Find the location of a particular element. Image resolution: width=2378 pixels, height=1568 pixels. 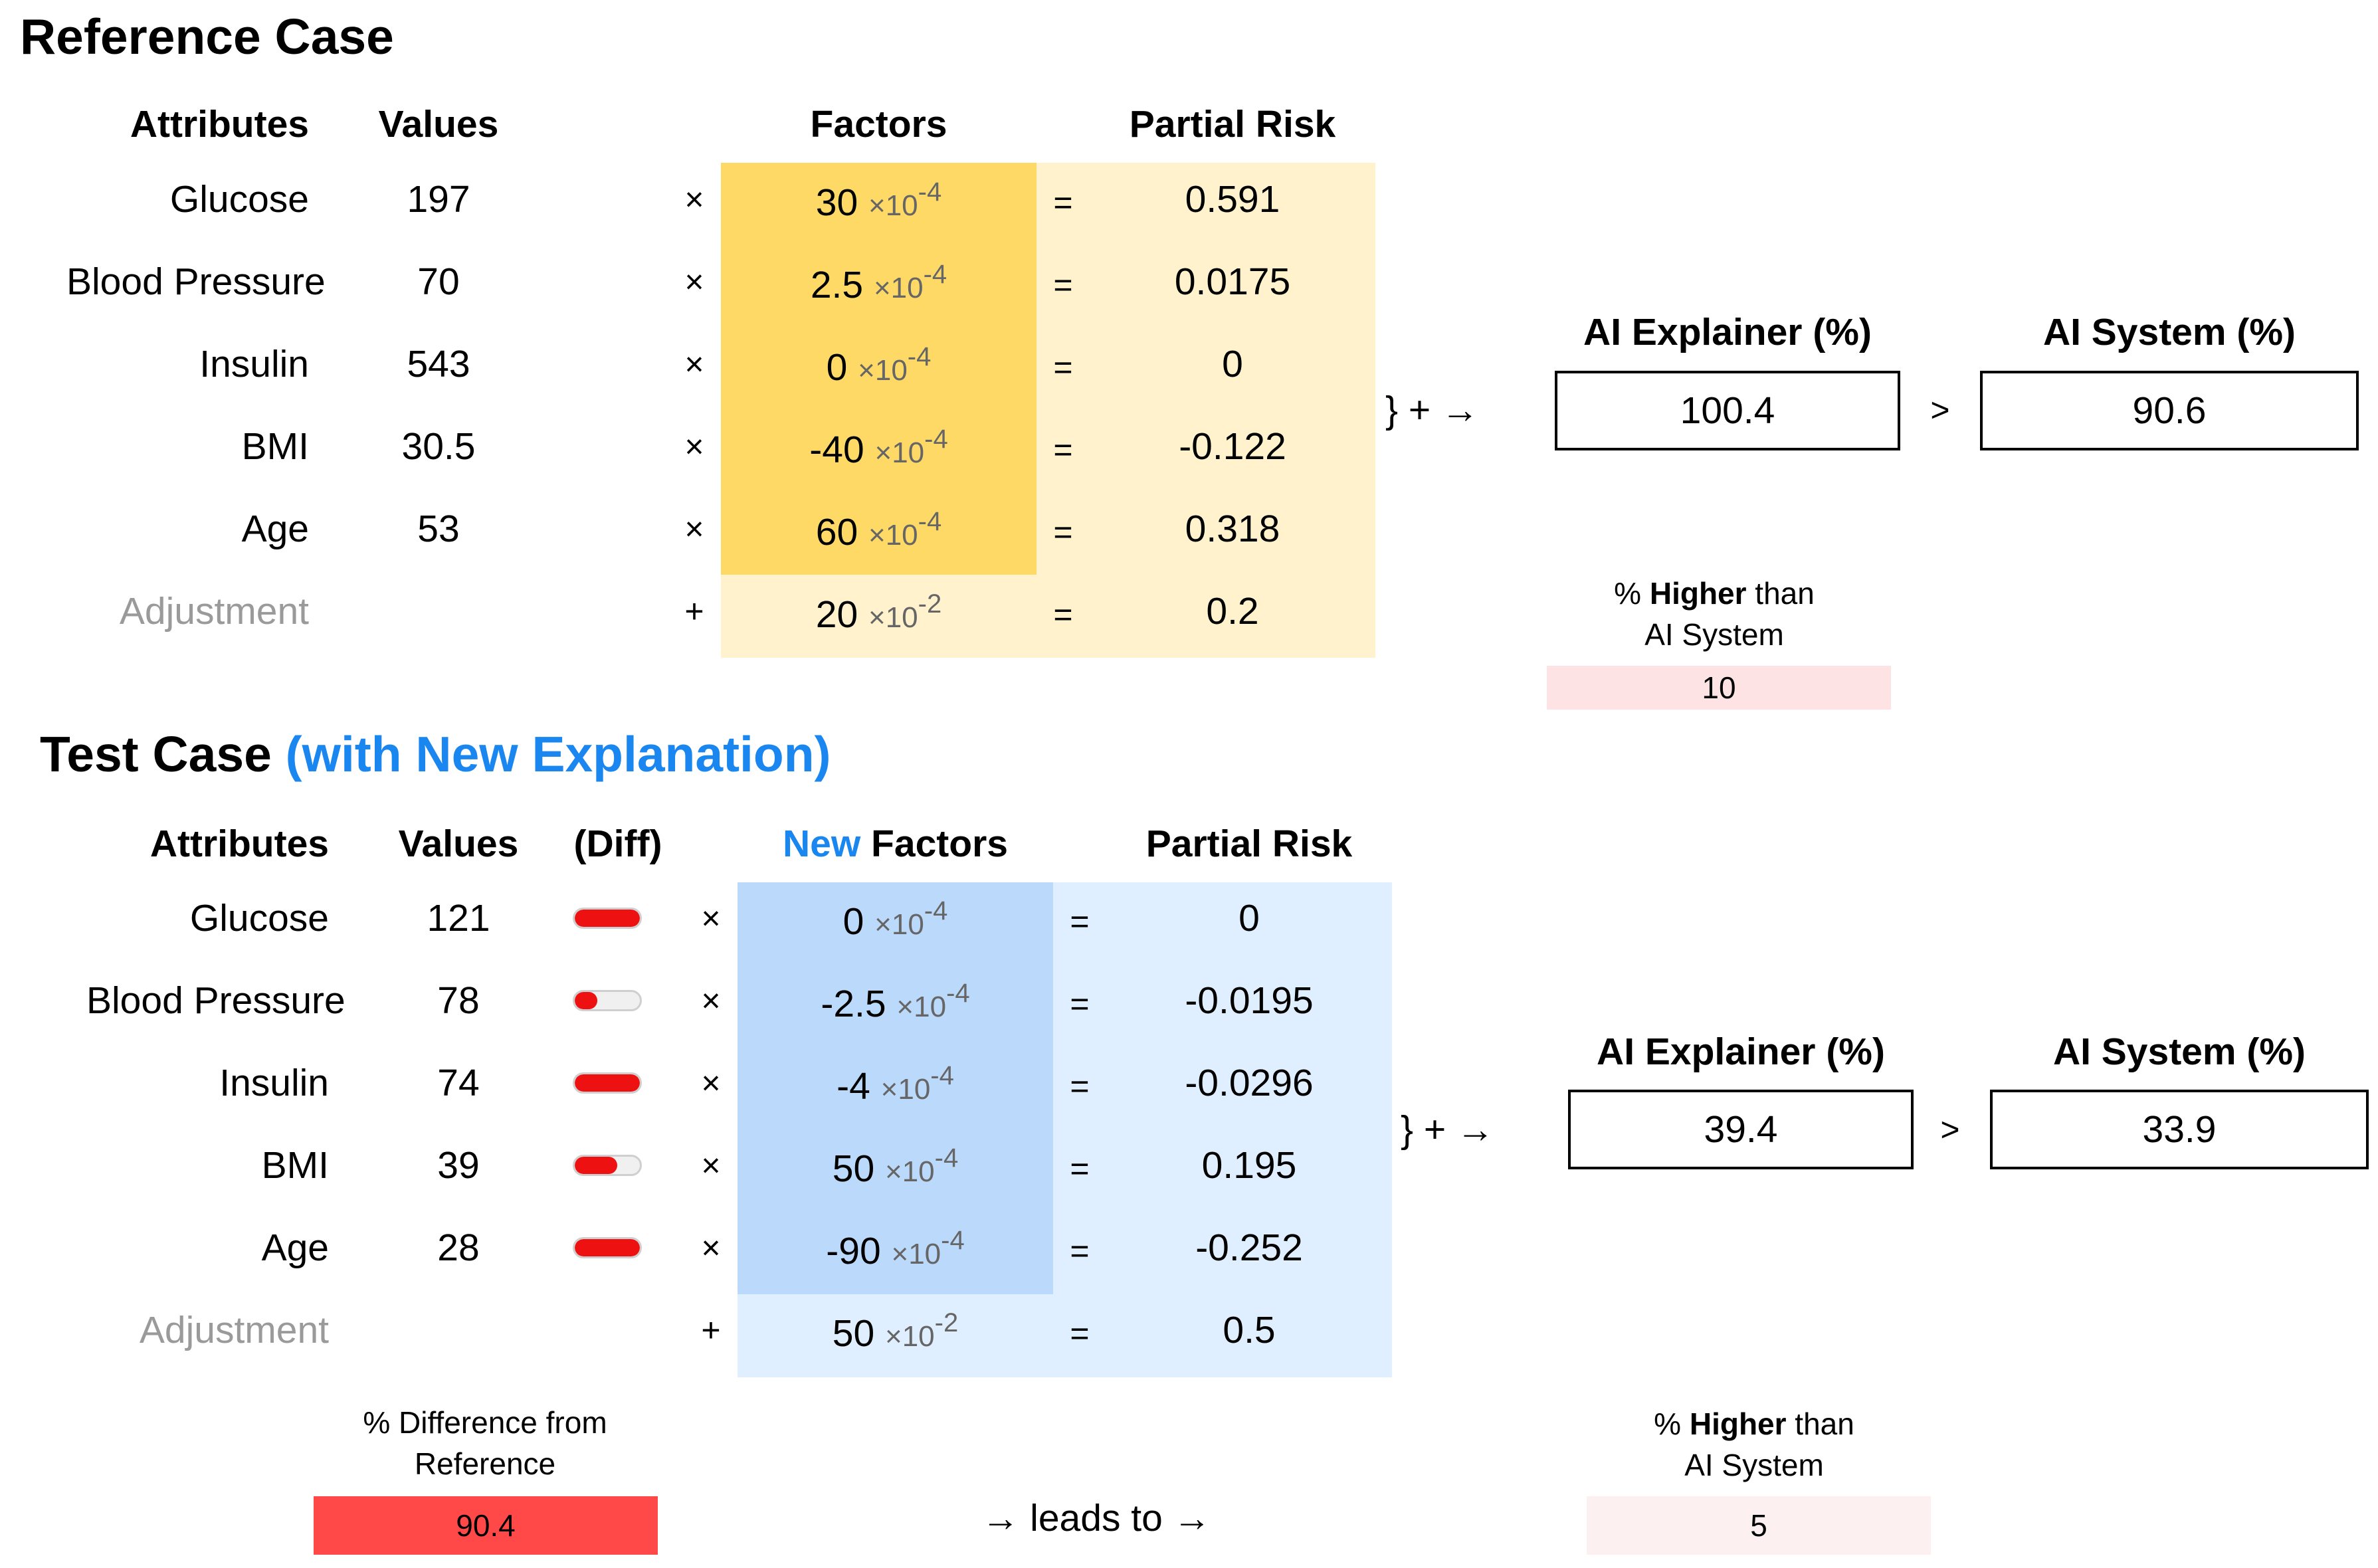

attribute-label: BMI is located at coordinates (295, 1165).